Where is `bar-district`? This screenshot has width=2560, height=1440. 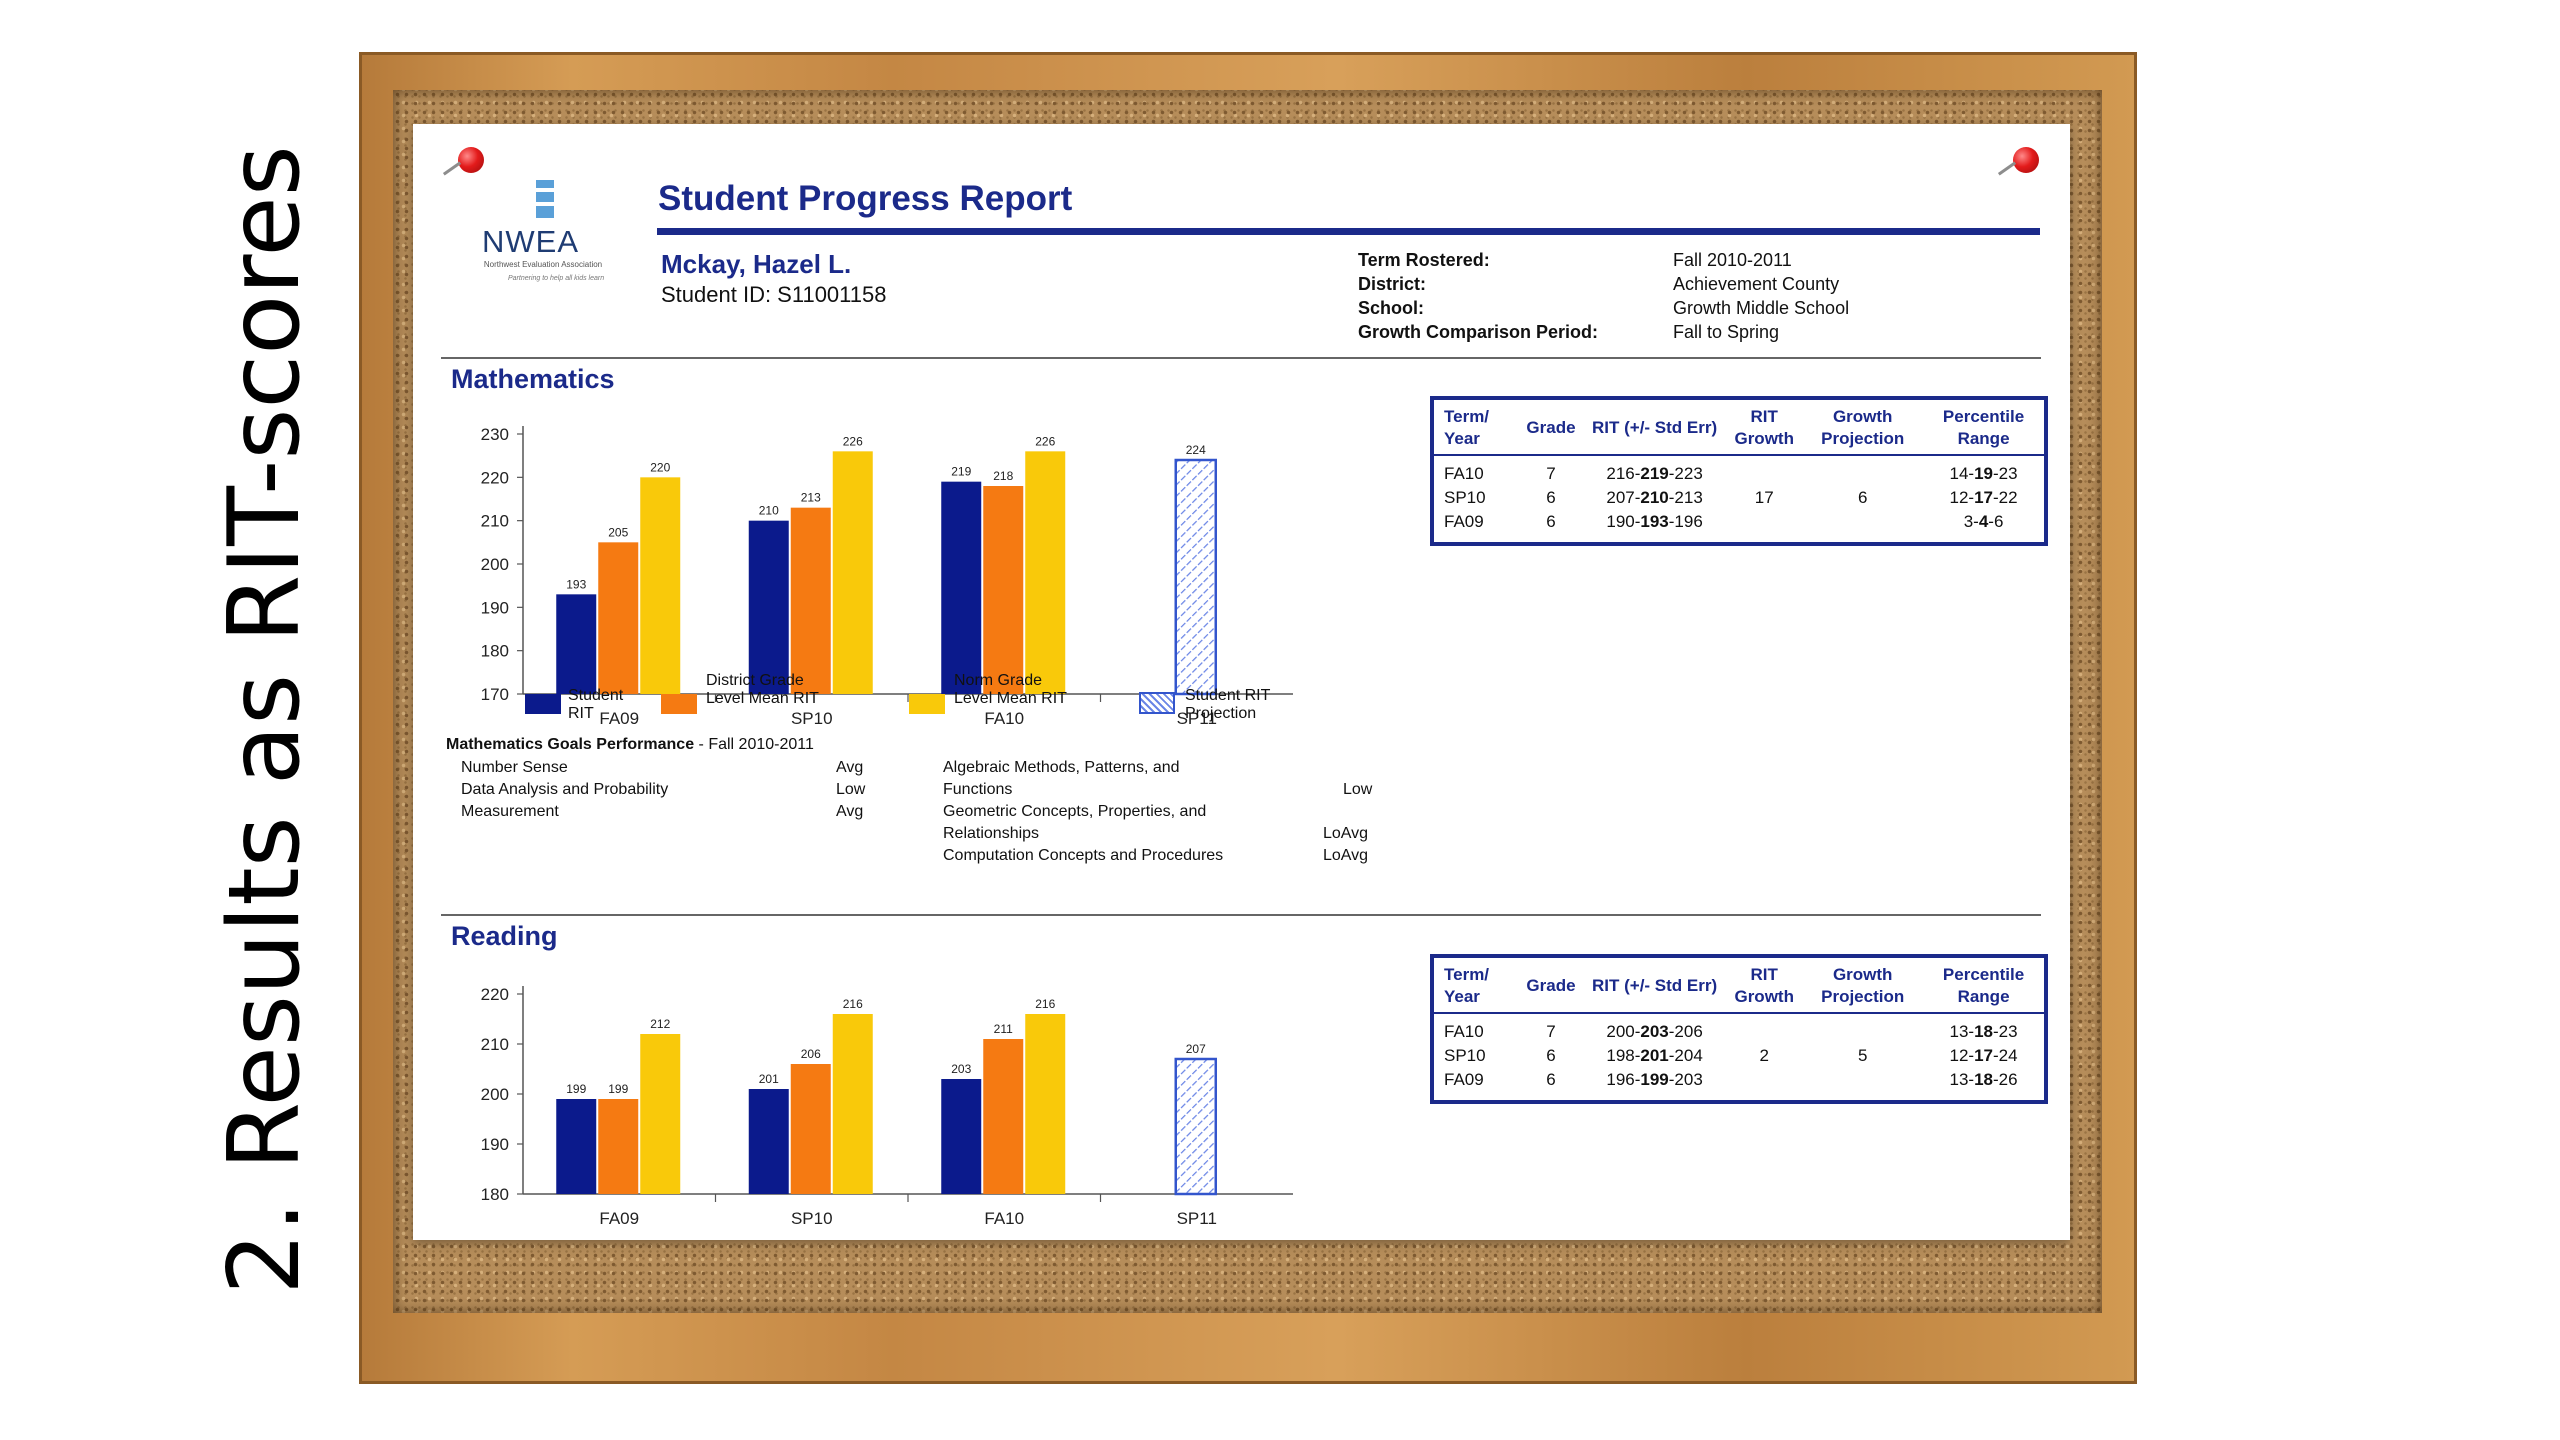 bar-district is located at coordinates (1003, 590).